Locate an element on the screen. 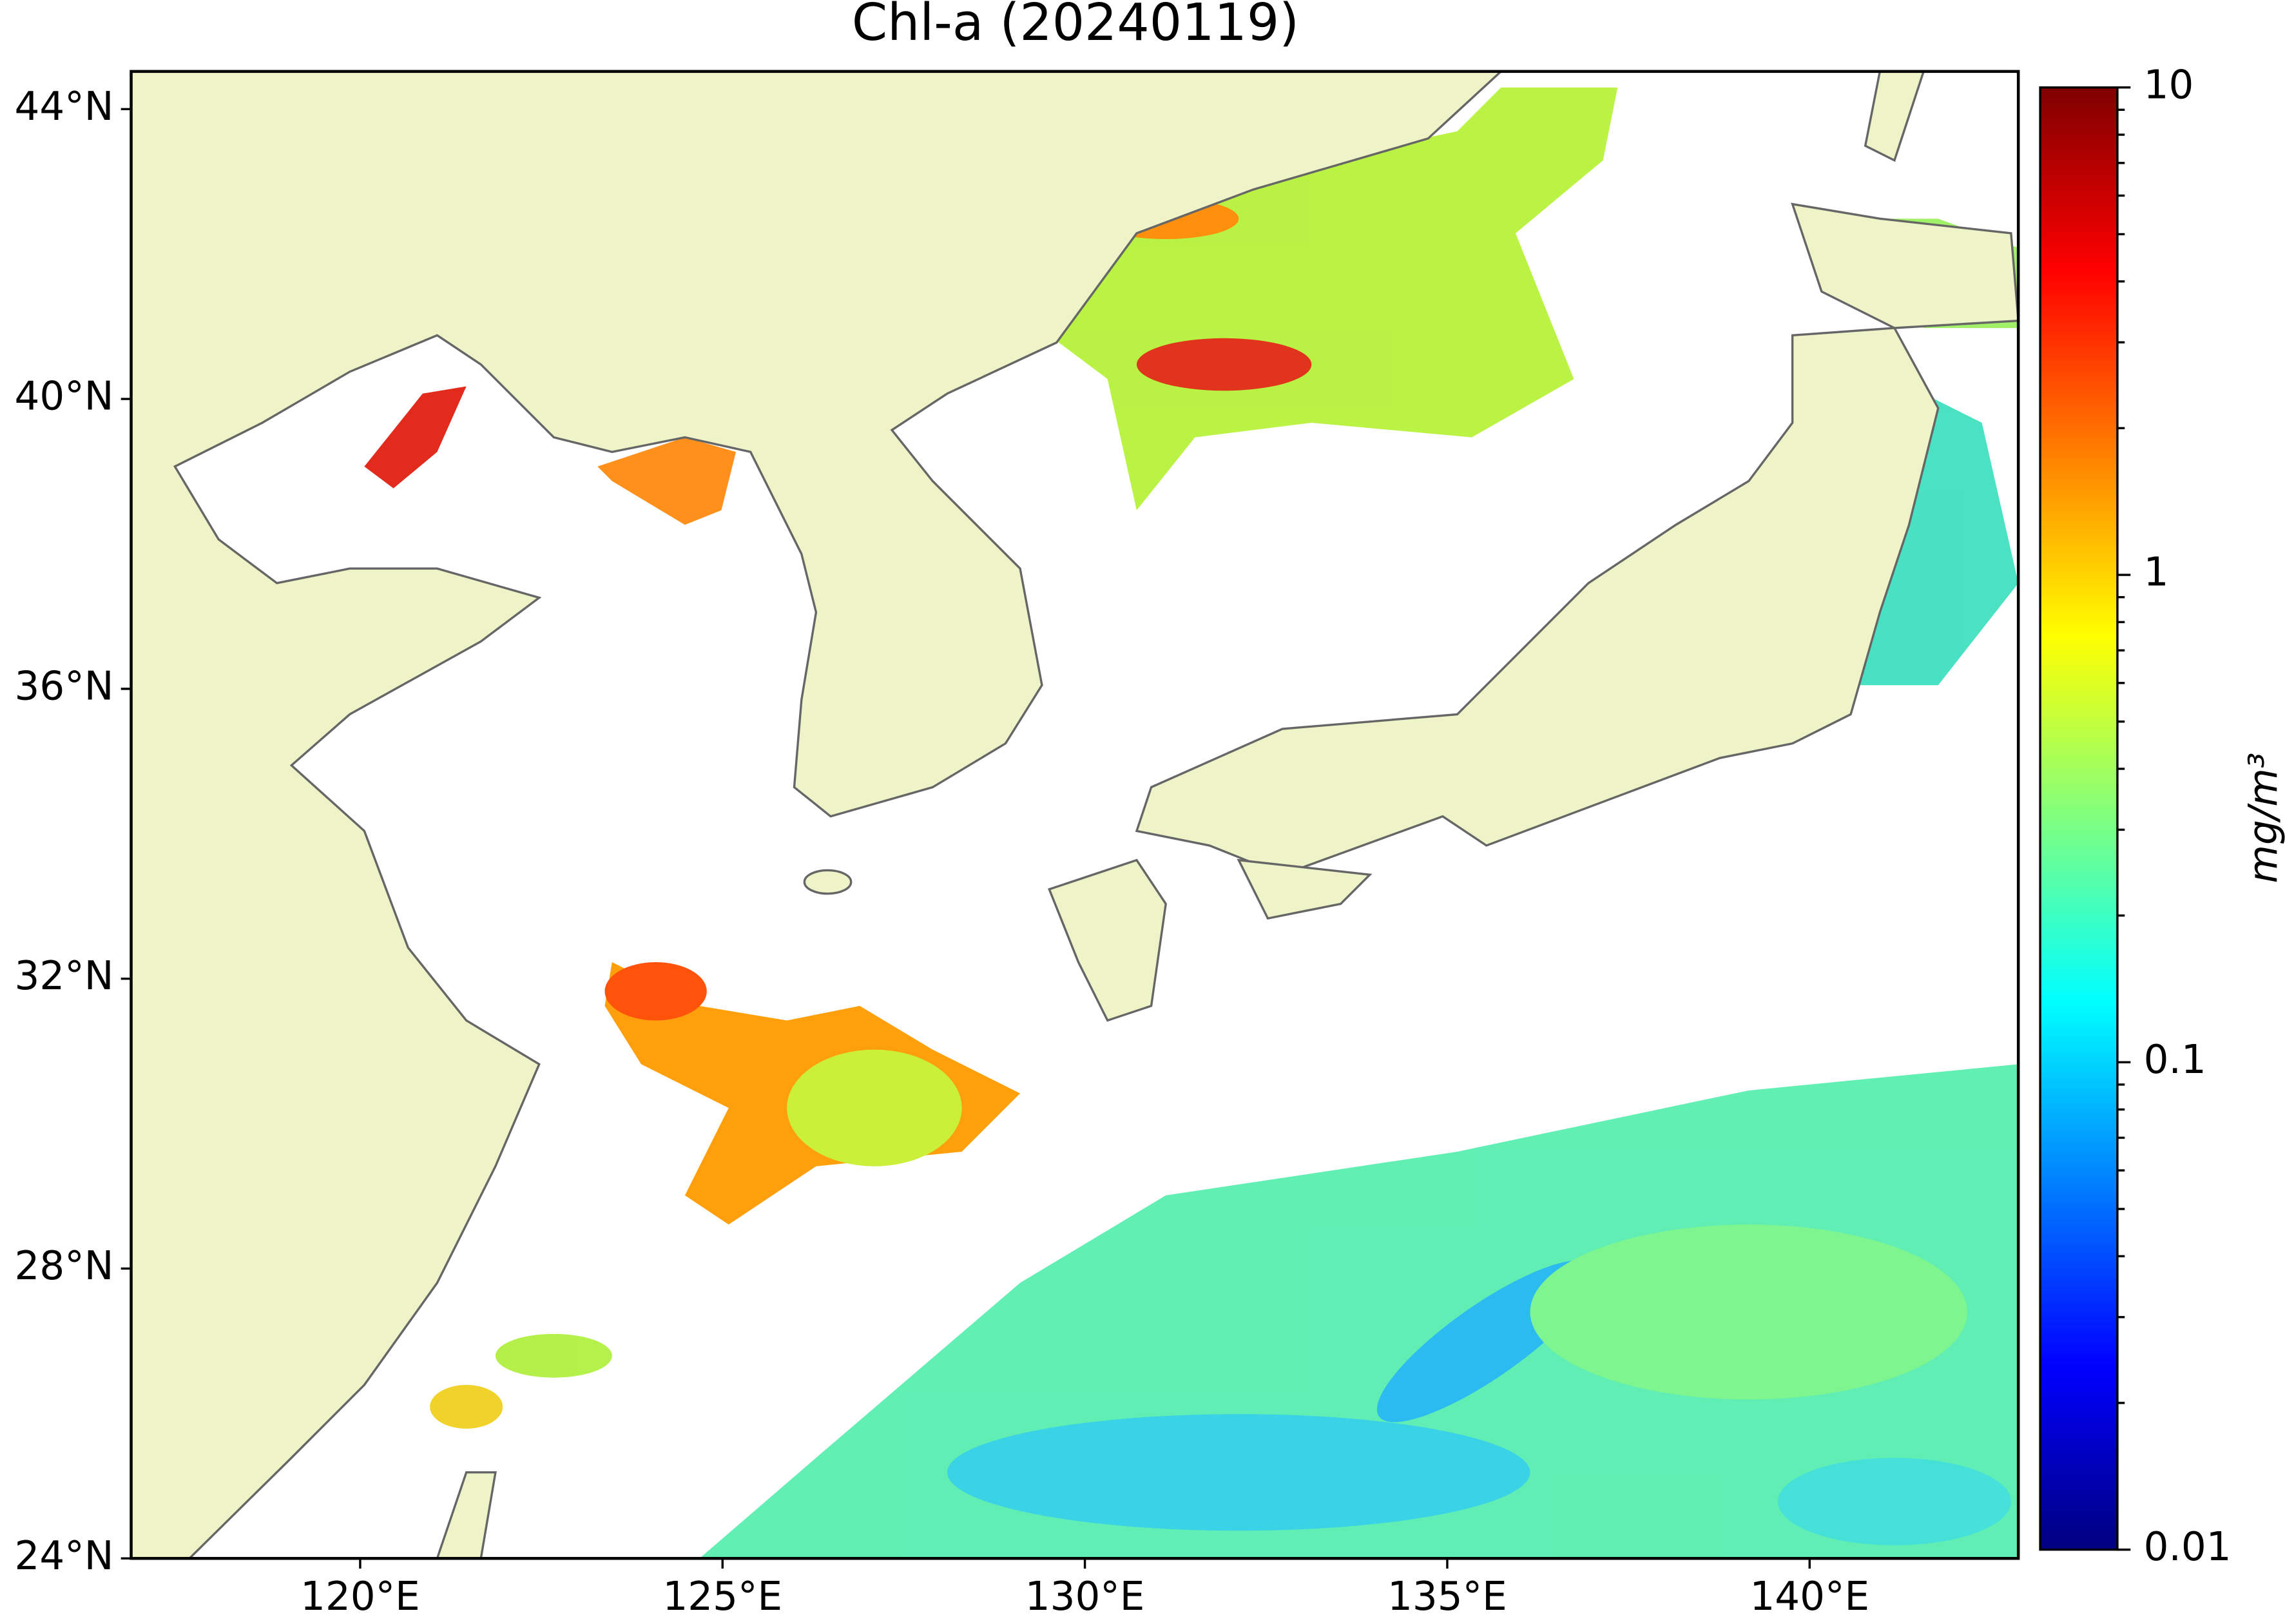 This screenshot has width=2285, height=1624. x-tick-label: 125°E is located at coordinates (722, 1597).